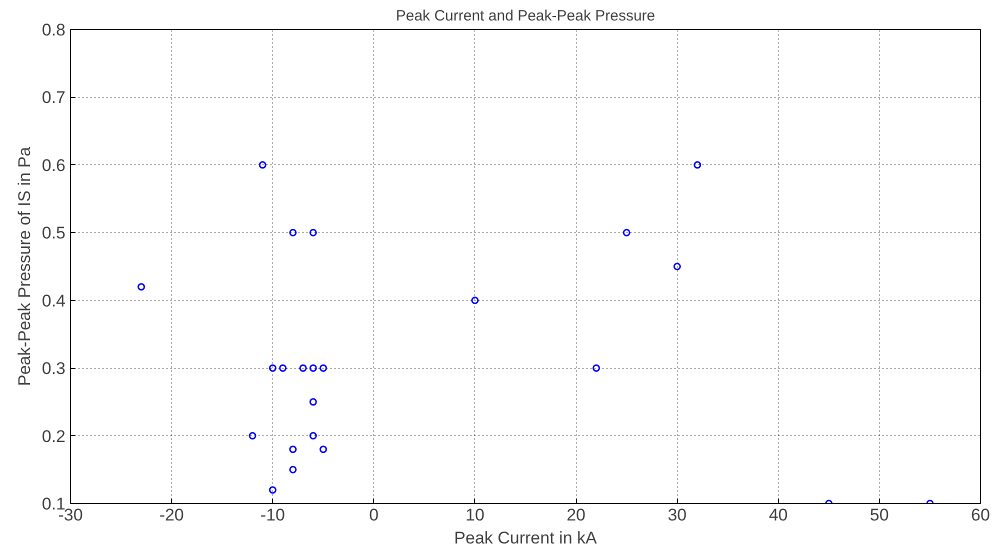 Image resolution: width=1000 pixels, height=550 pixels. What do you see at coordinates (374, 515) in the screenshot?
I see `x-tick-label: 0` at bounding box center [374, 515].